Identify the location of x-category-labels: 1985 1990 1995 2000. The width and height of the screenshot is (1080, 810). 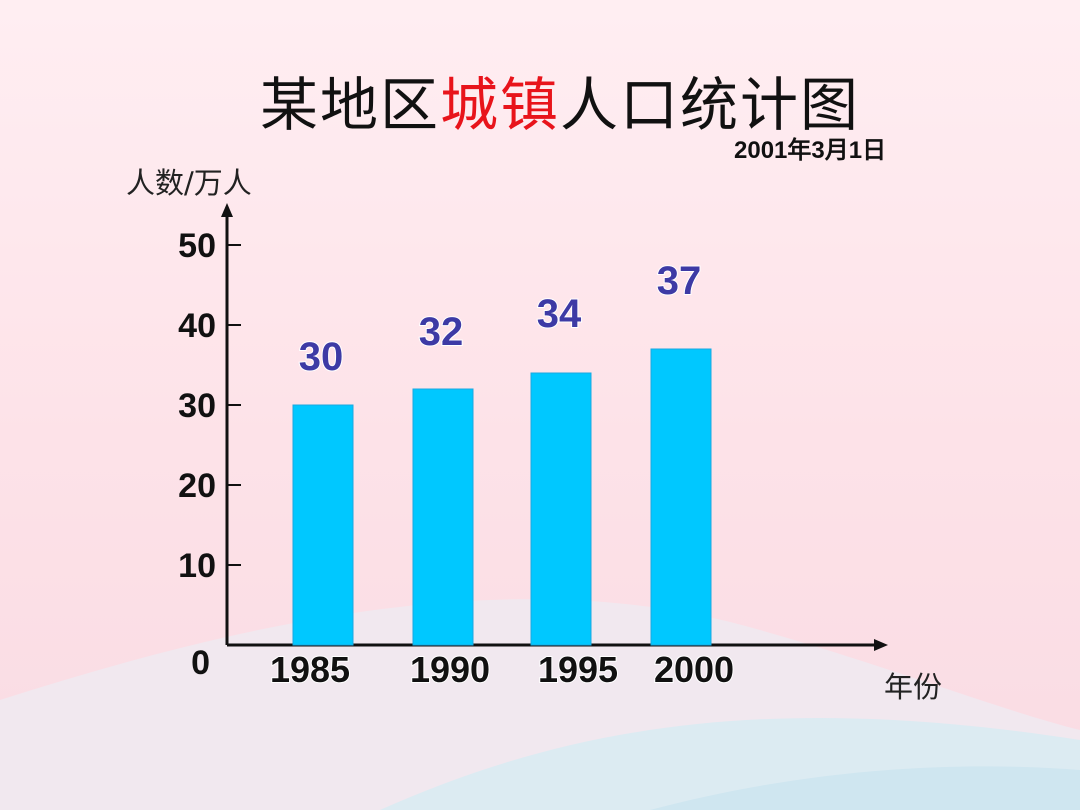
(502, 669).